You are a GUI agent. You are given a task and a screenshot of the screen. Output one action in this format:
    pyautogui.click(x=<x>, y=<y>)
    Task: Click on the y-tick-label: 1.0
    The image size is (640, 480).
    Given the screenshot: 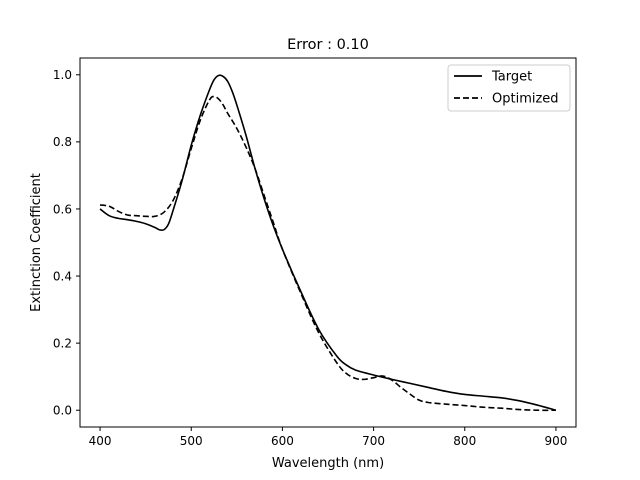 What is the action you would take?
    pyautogui.click(x=62, y=75)
    